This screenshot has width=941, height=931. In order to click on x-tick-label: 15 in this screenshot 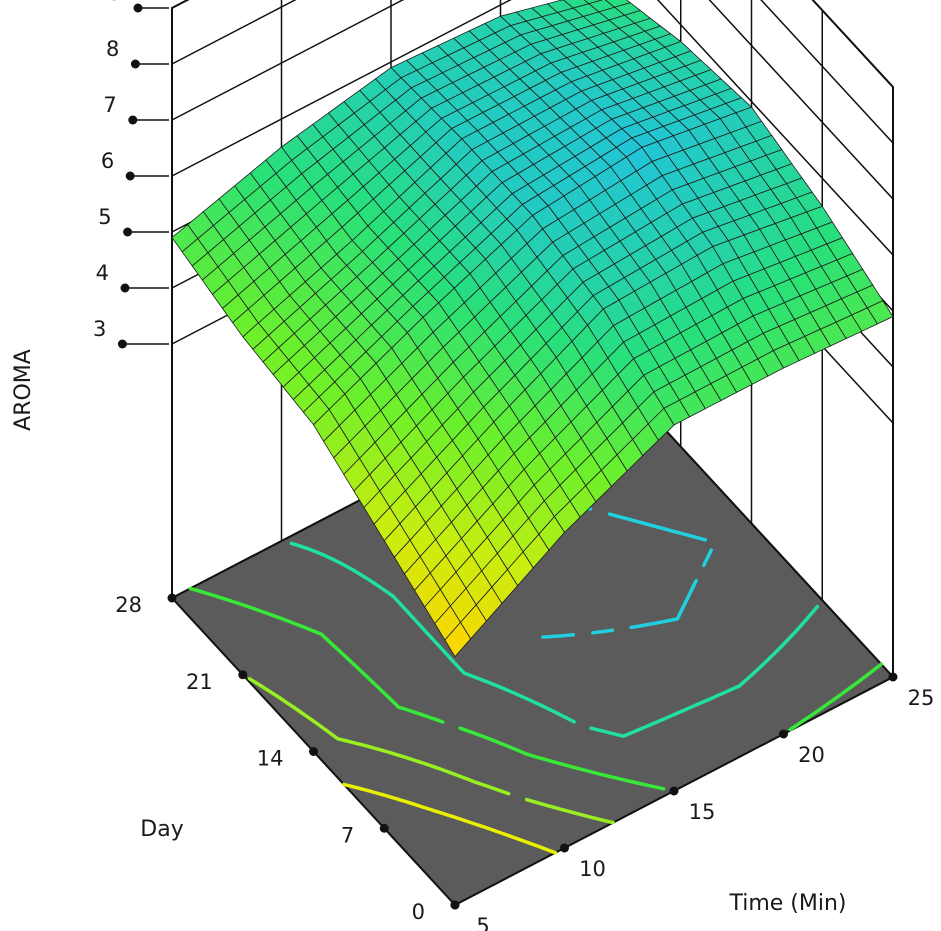, I will do `click(702, 812)`.